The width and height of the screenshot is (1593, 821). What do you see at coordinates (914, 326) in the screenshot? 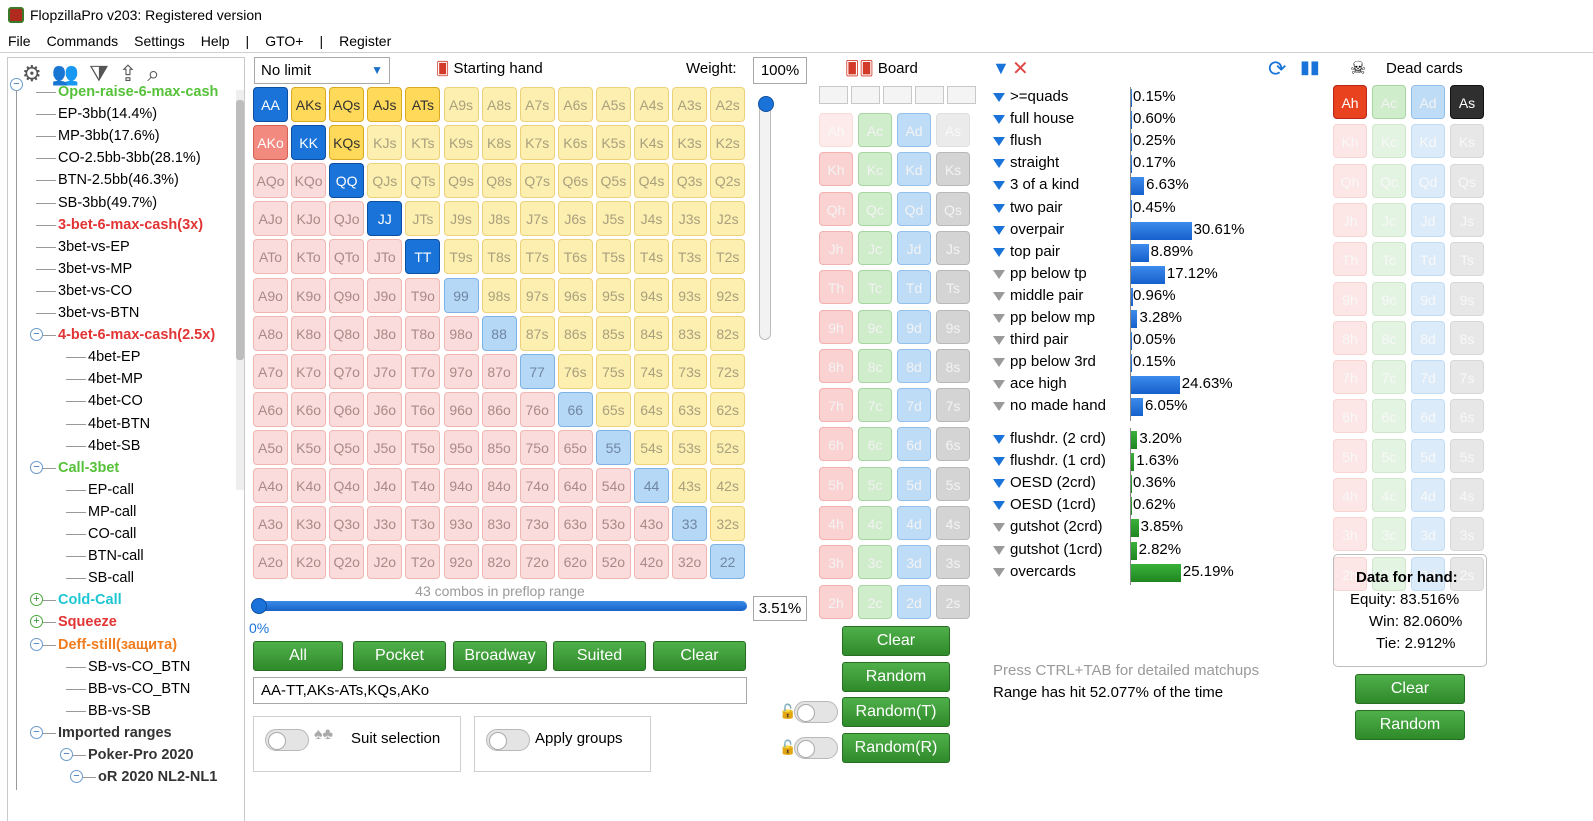
I see `board-card: 9d` at bounding box center [914, 326].